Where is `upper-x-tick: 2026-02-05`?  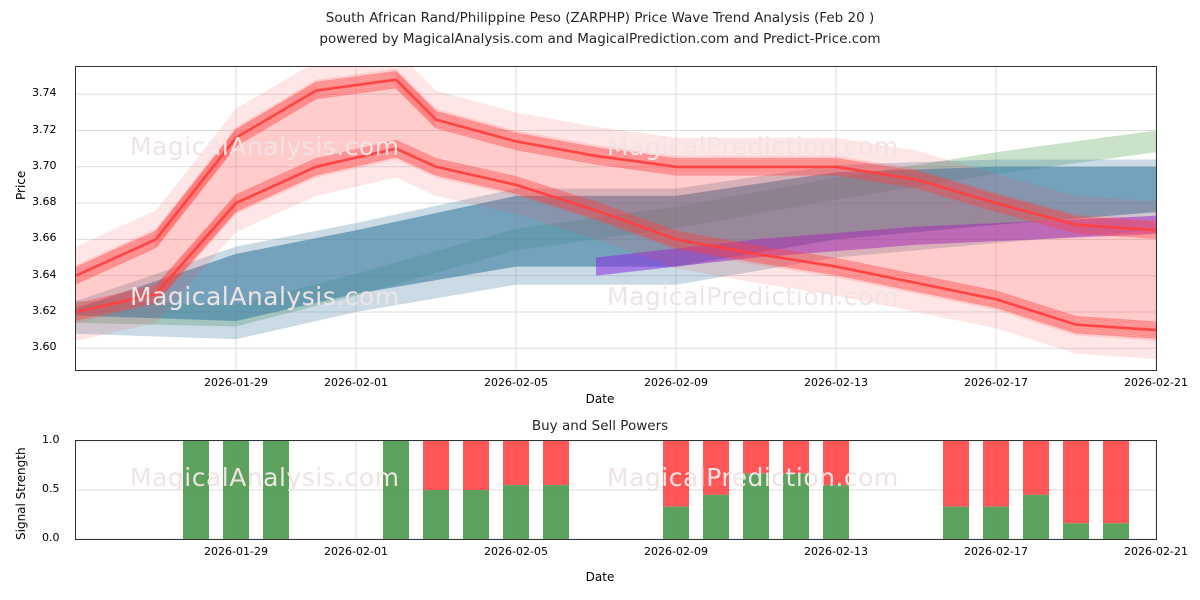
upper-x-tick: 2026-02-05 is located at coordinates (516, 382).